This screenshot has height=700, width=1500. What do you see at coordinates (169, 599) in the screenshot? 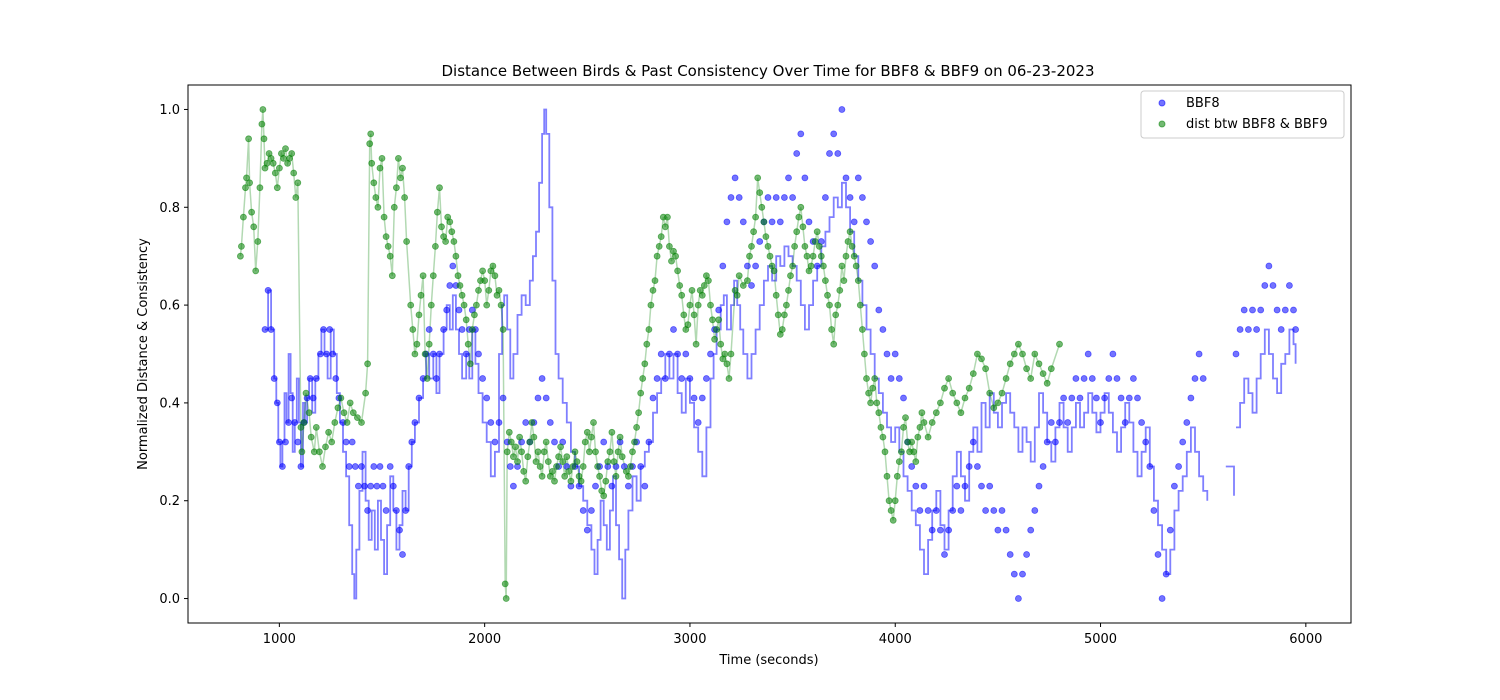
I see `y-tick-label: 0.0` at bounding box center [169, 599].